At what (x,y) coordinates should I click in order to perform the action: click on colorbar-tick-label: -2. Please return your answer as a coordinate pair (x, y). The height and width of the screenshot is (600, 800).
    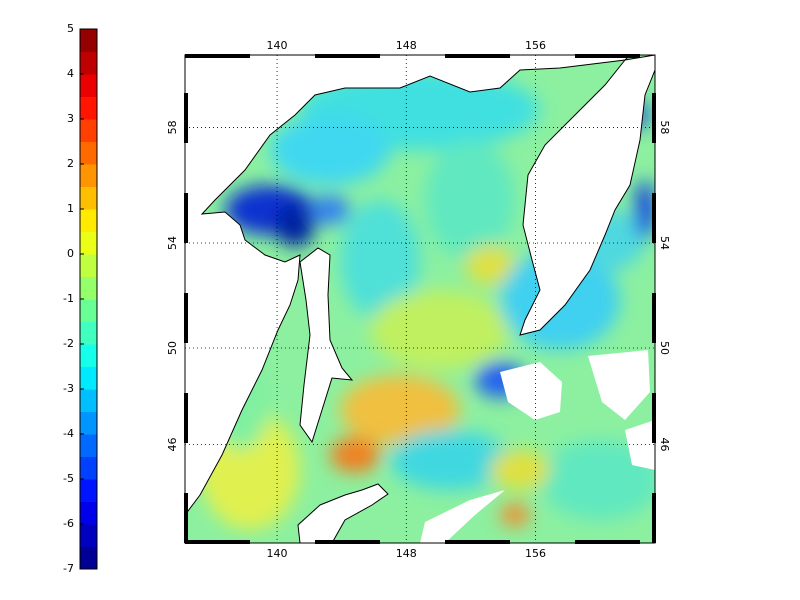
    Looking at the image, I should click on (68, 343).